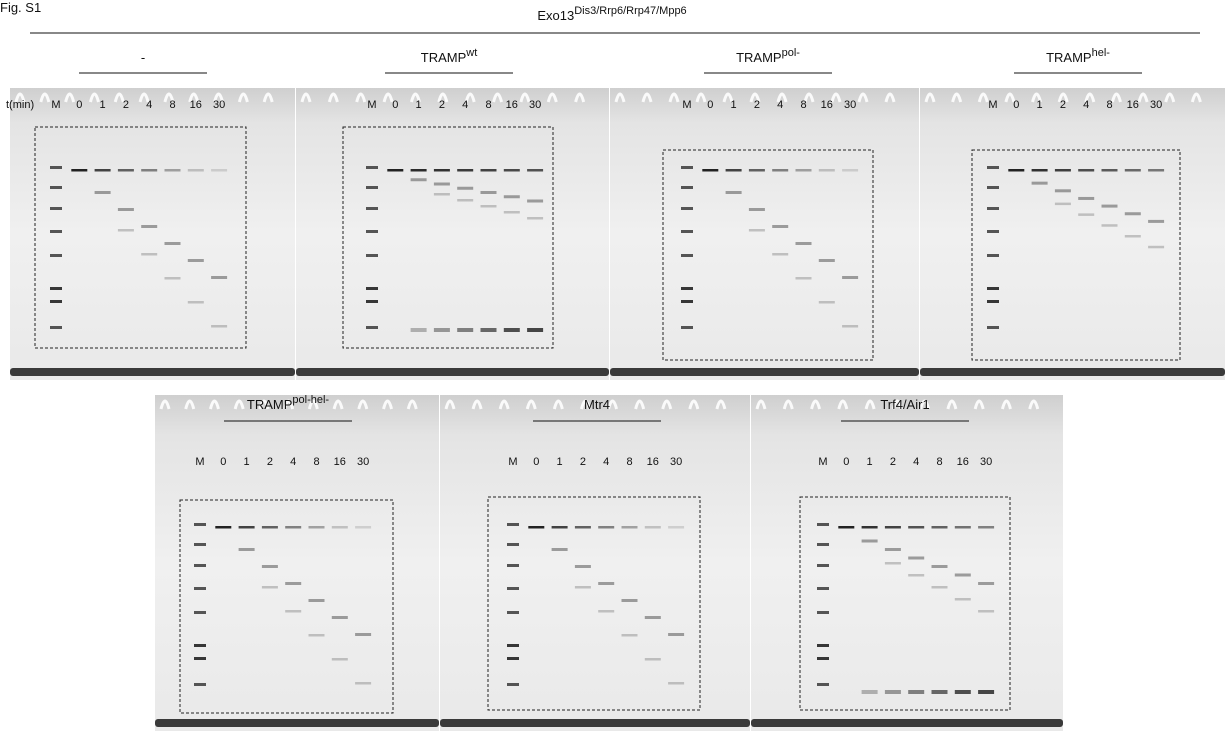  Describe the element at coordinates (150, 215) in the screenshot. I see `gel-panel: - t(min) M 0 1 2 4 8 16 30` at that location.